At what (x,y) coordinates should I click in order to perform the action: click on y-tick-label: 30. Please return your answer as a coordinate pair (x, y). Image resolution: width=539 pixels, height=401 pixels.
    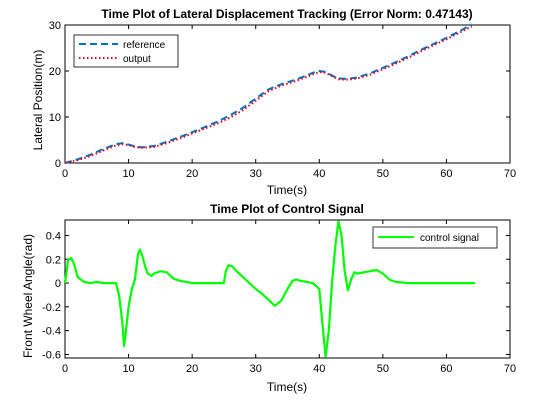
    Looking at the image, I should click on (55, 26).